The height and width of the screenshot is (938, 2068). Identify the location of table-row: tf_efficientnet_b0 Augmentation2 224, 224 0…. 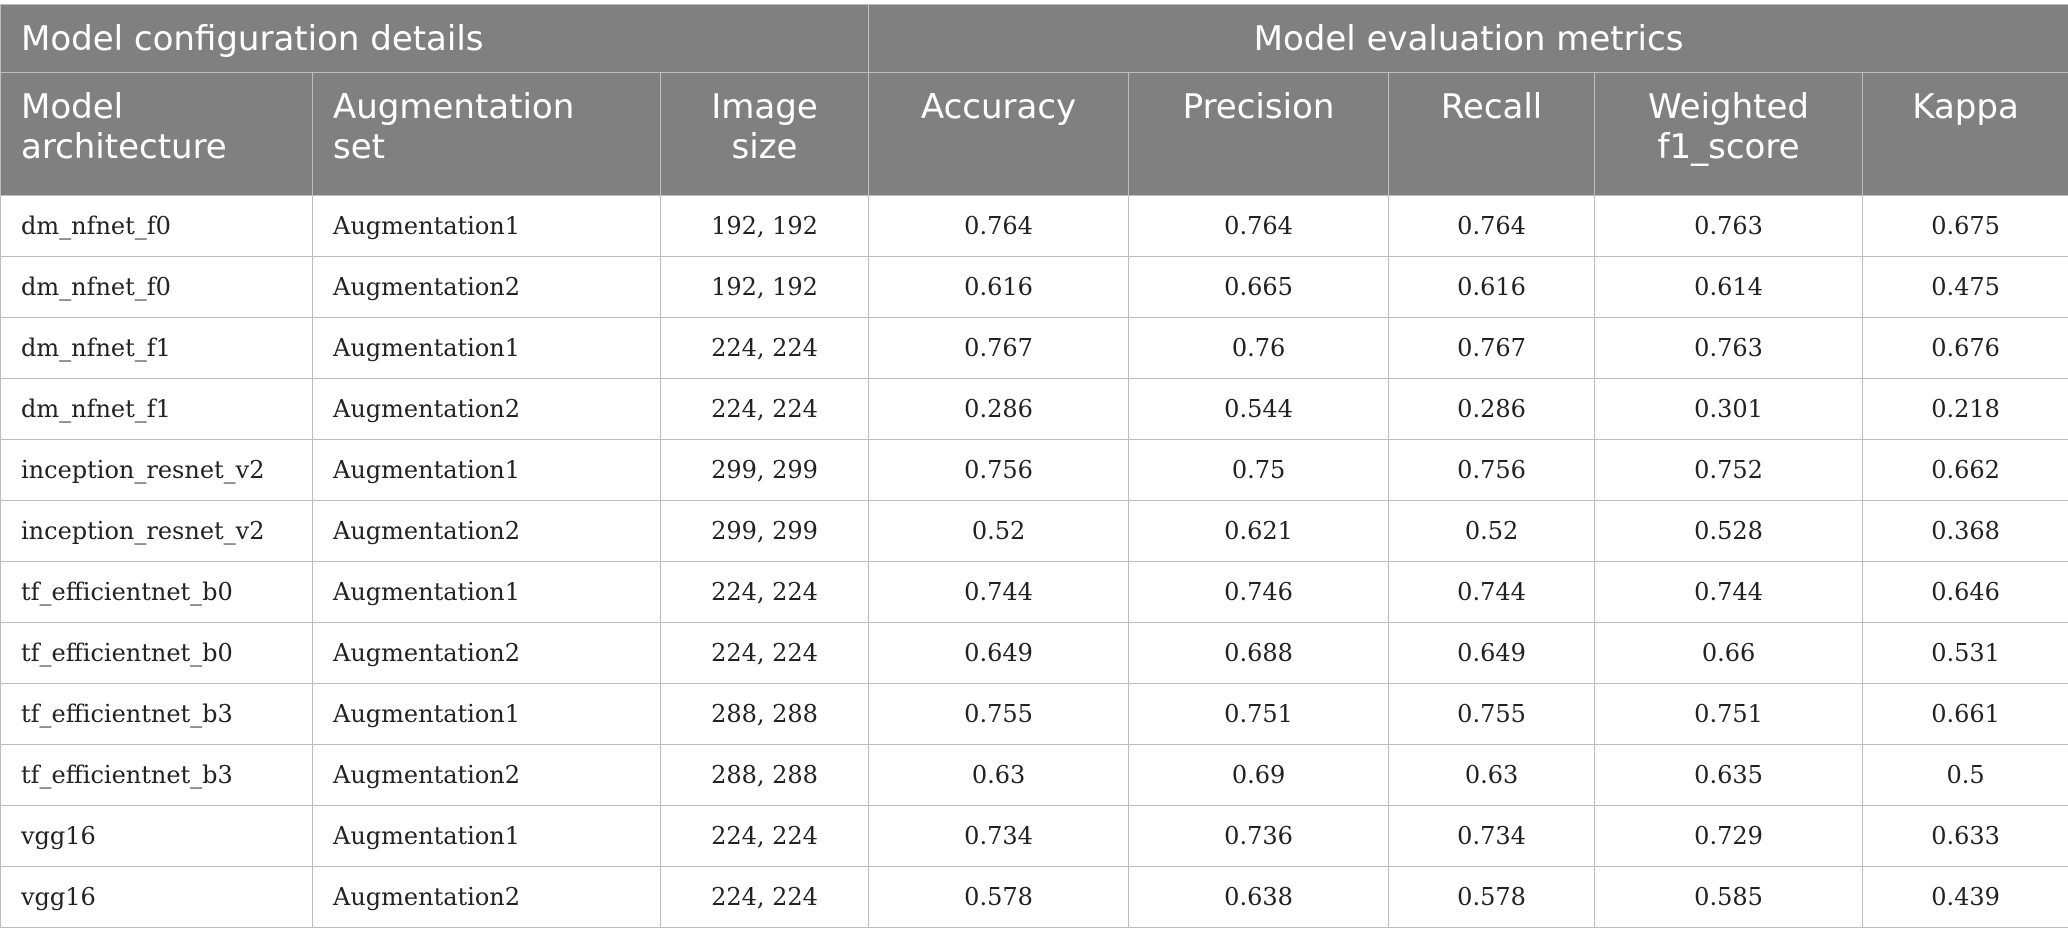
(1034, 653).